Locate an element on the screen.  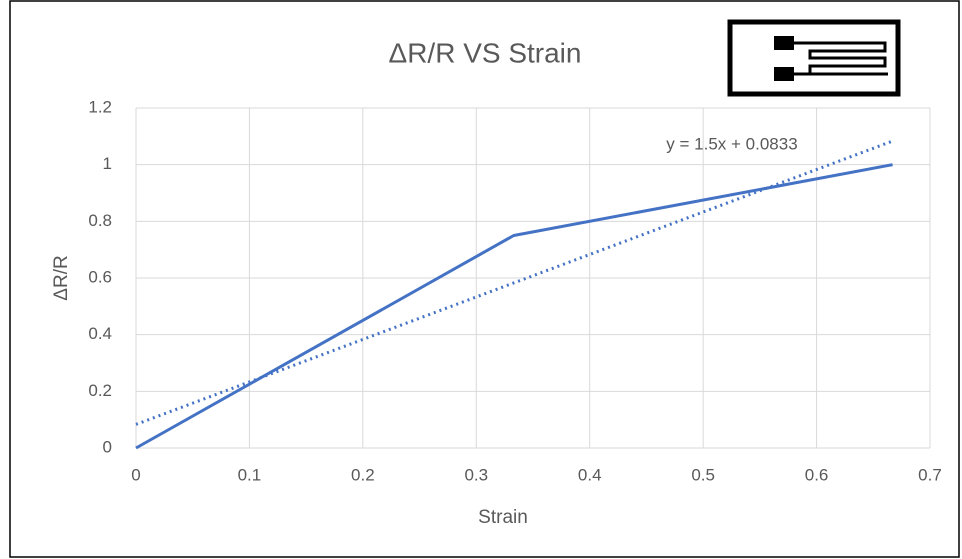
x-tick-label: 0 is located at coordinates (135, 474).